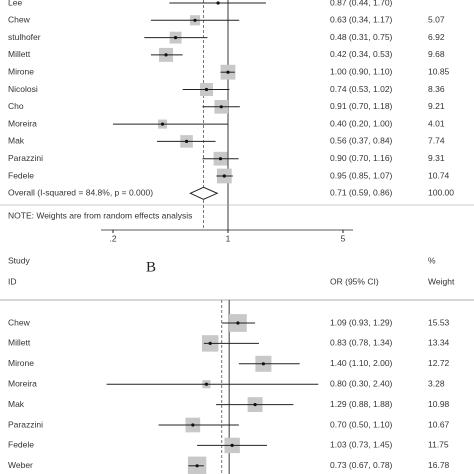 This screenshot has width=474, height=474. I want to click on study-label: Weber, so click(20, 465).